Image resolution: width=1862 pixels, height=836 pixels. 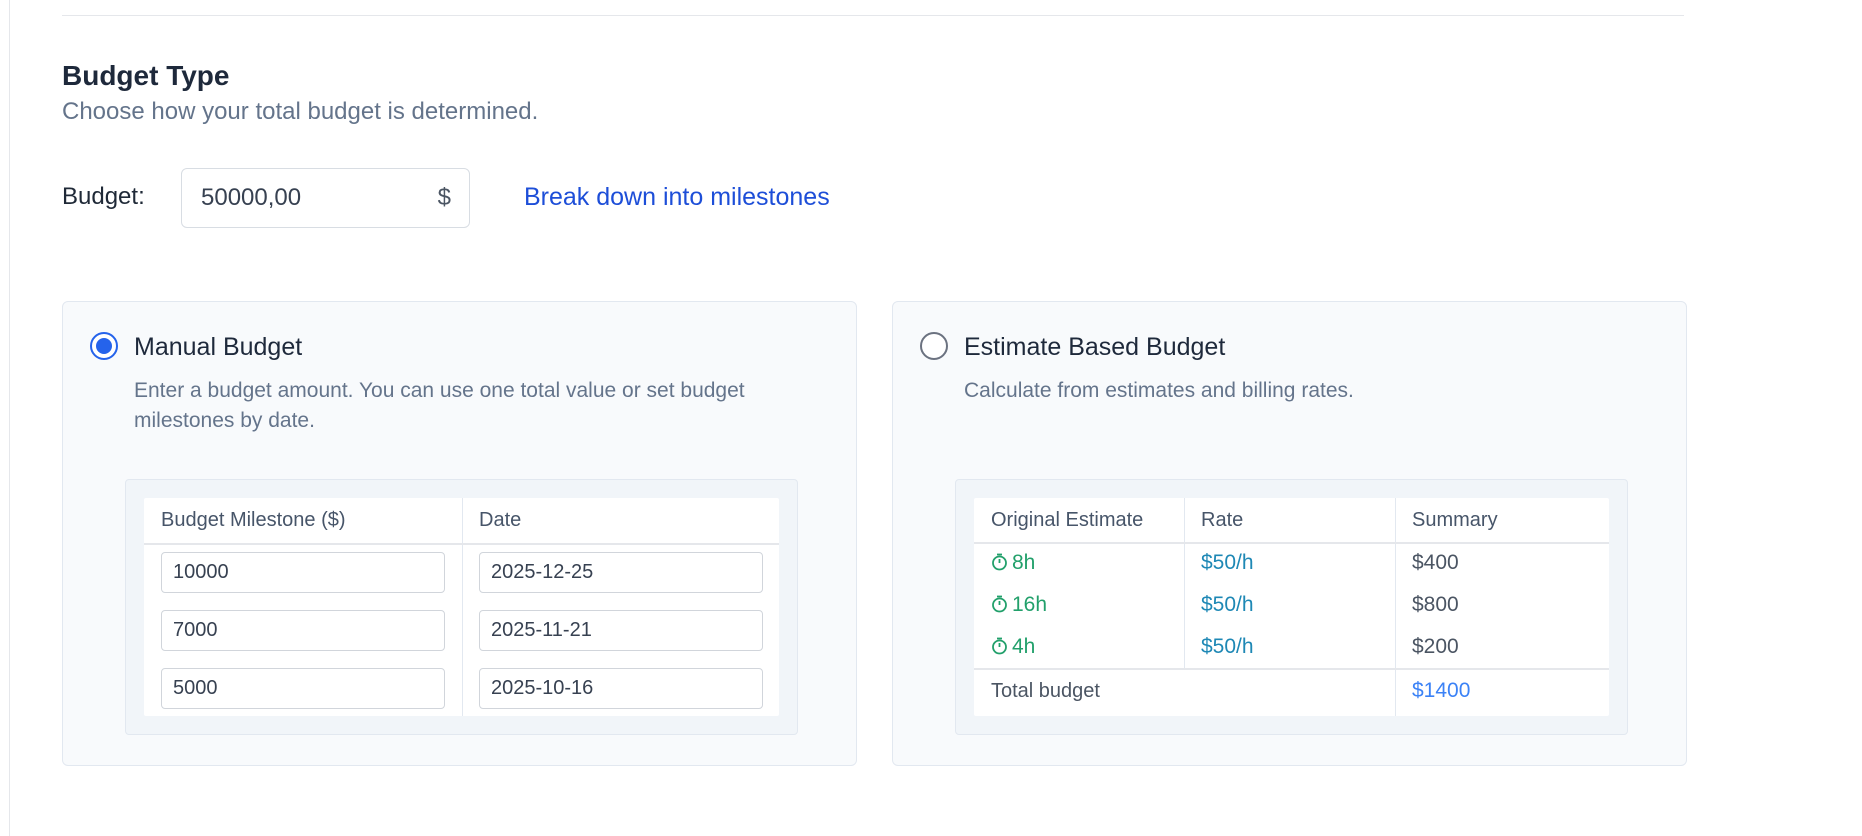 What do you see at coordinates (1441, 690) in the screenshot?
I see `total-budget-value: $1400` at bounding box center [1441, 690].